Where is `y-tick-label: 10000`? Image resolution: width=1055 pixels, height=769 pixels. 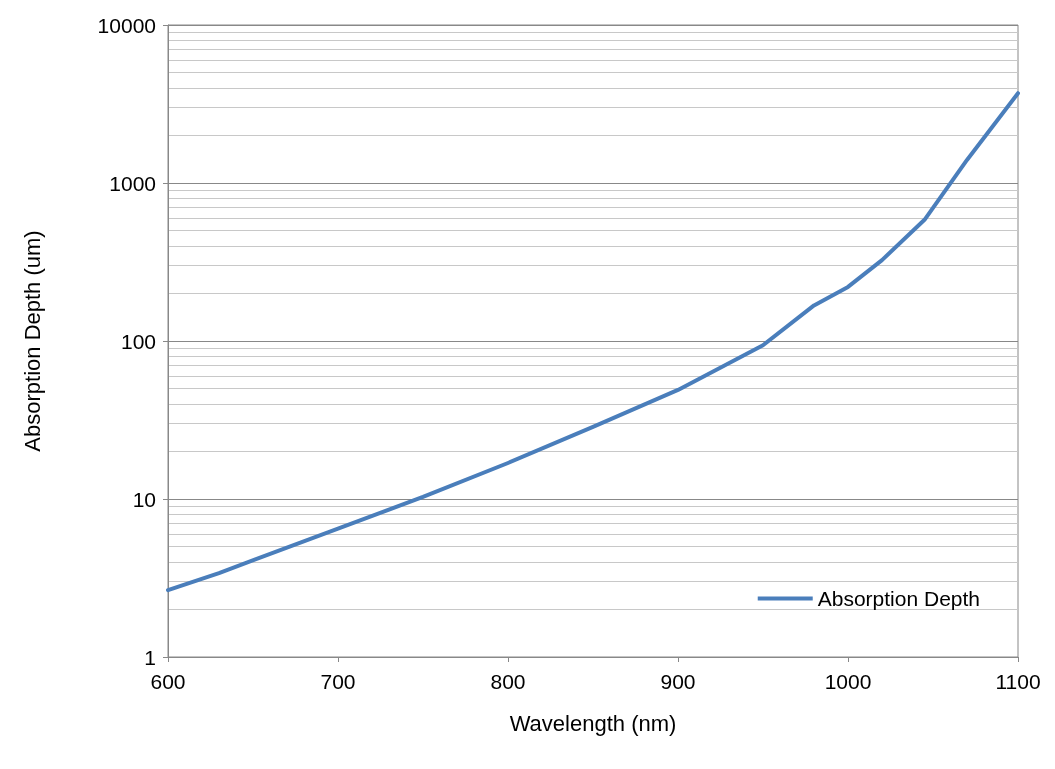 y-tick-label: 10000 is located at coordinates (126, 25).